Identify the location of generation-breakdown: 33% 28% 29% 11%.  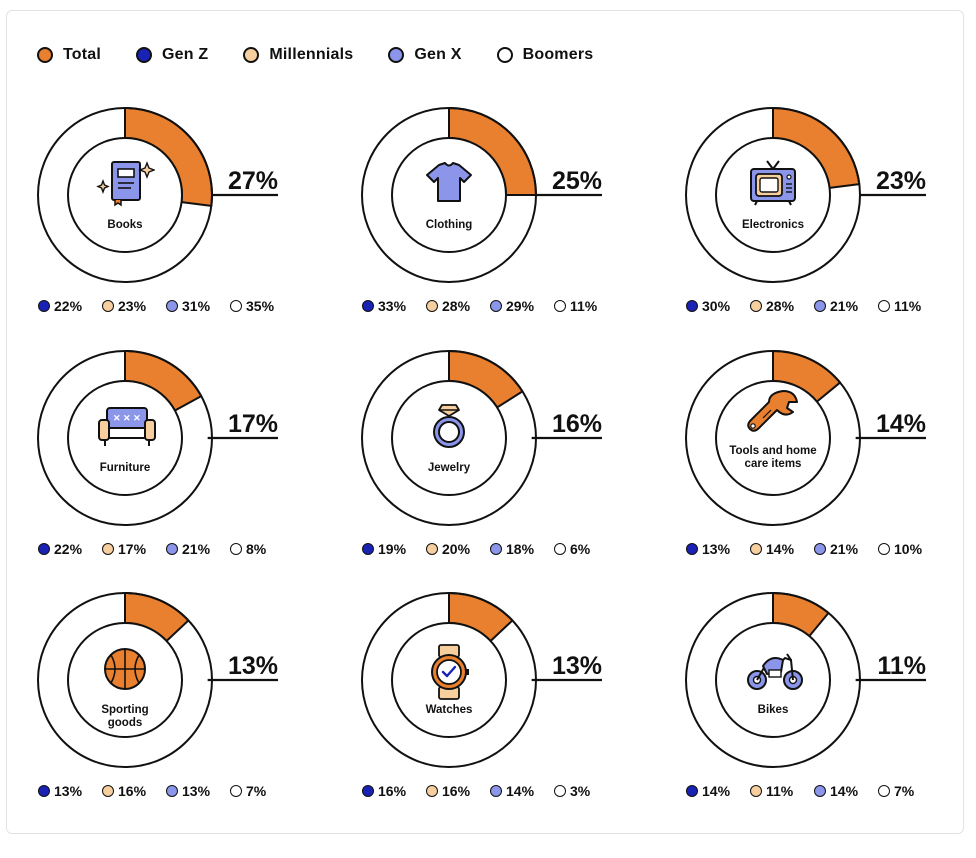
(490, 306).